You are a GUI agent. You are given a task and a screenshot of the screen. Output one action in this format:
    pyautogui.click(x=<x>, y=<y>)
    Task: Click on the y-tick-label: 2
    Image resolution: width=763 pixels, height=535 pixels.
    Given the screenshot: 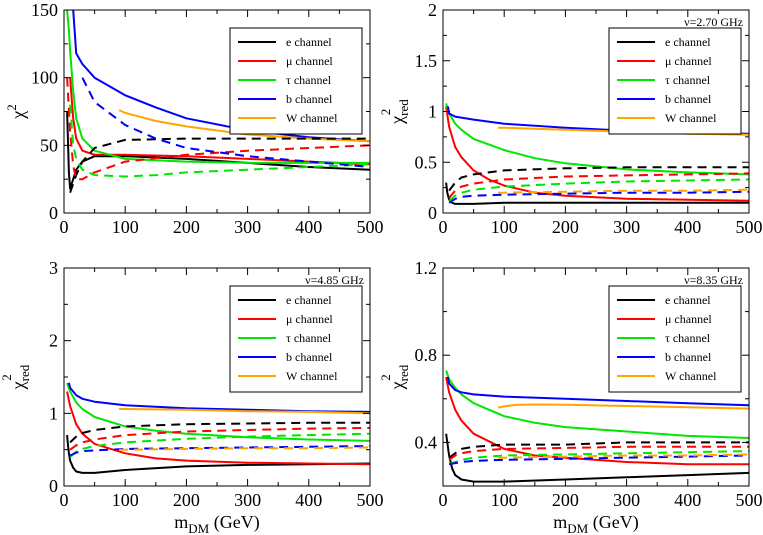 What is the action you would take?
    pyautogui.click(x=53, y=341)
    